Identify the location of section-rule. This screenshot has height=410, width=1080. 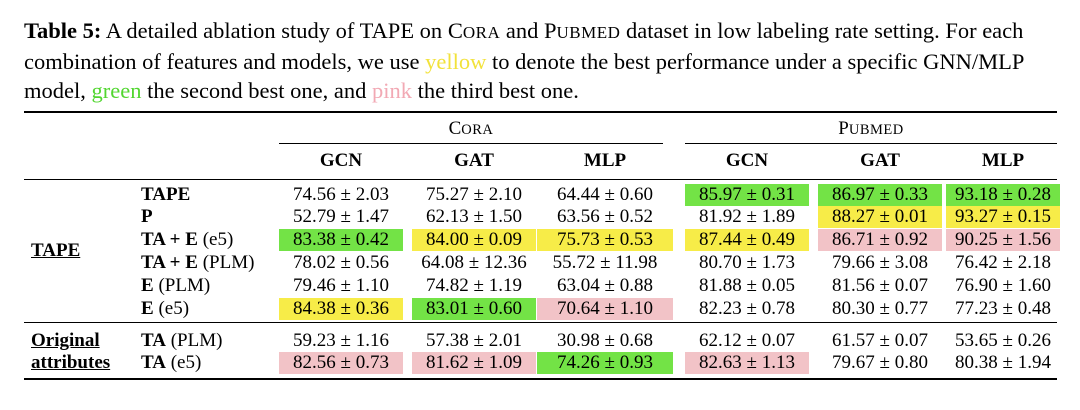
(540, 322).